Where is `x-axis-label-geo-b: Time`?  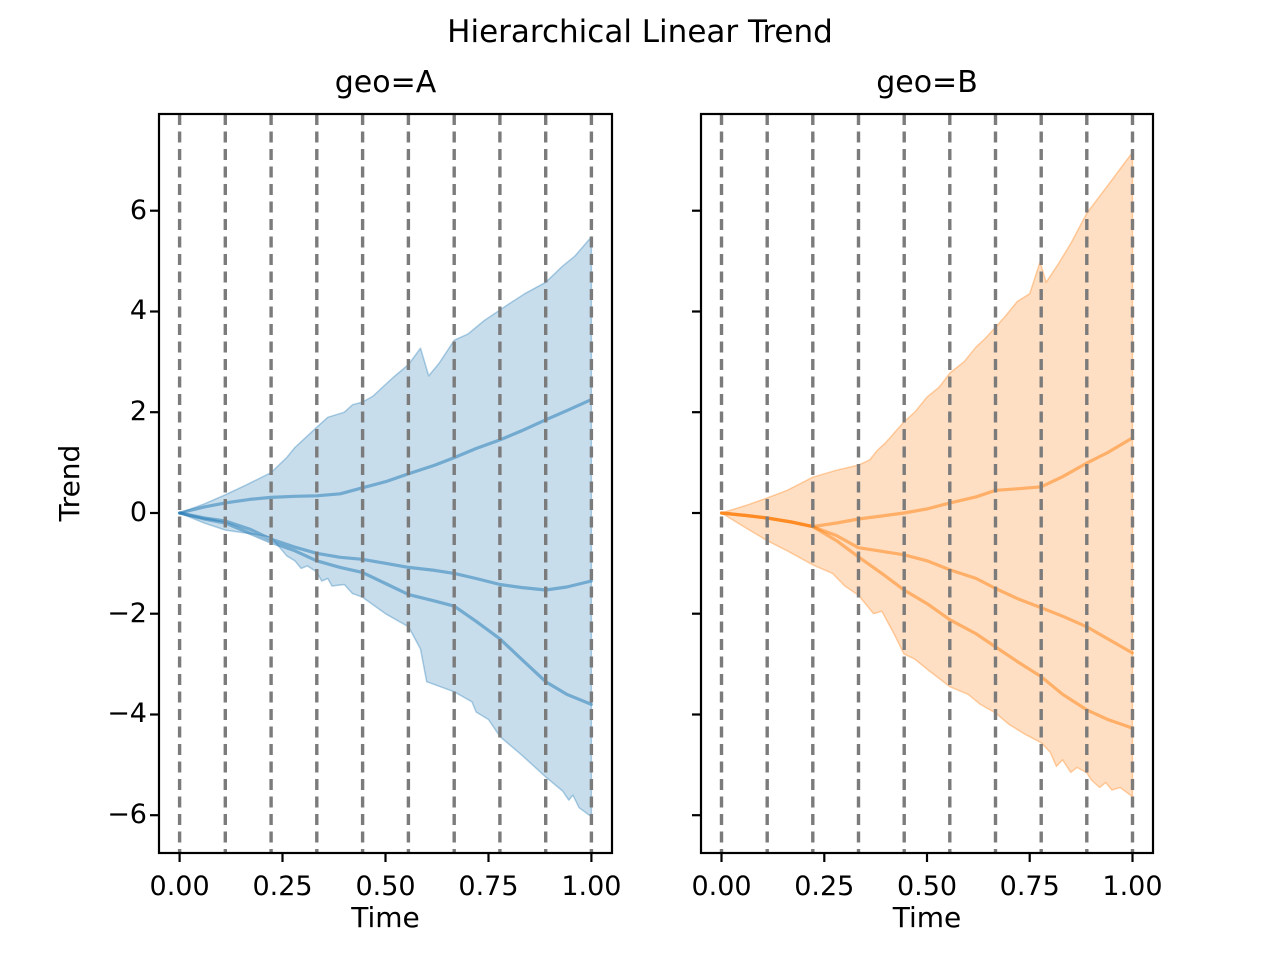 x-axis-label-geo-b: Time is located at coordinates (927, 917).